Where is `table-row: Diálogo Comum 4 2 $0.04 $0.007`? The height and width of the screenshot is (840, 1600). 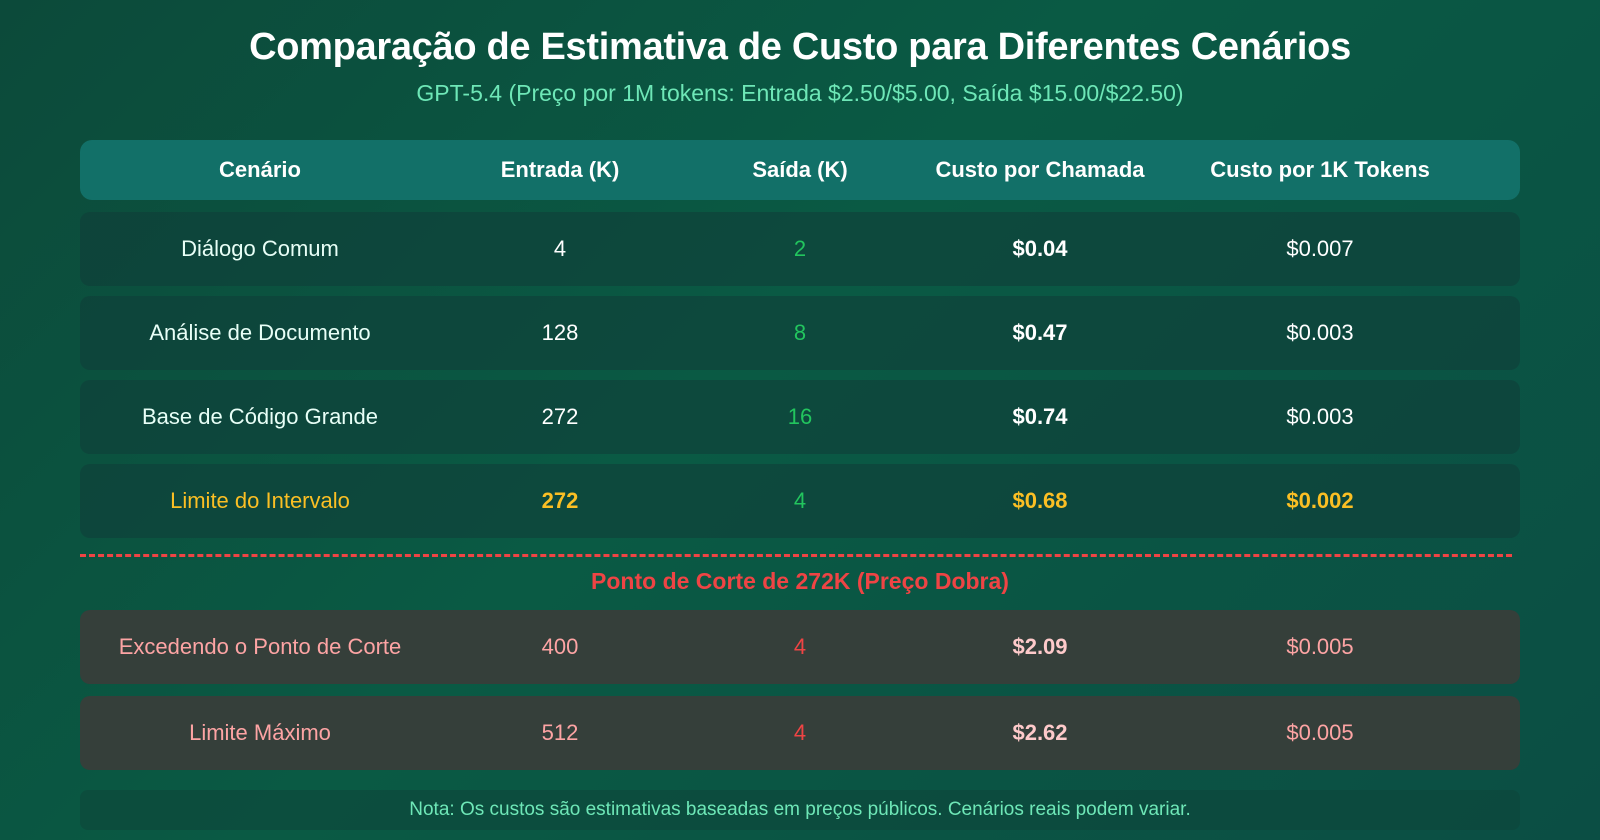 table-row: Diálogo Comum 4 2 $0.04 $0.007 is located at coordinates (800, 249).